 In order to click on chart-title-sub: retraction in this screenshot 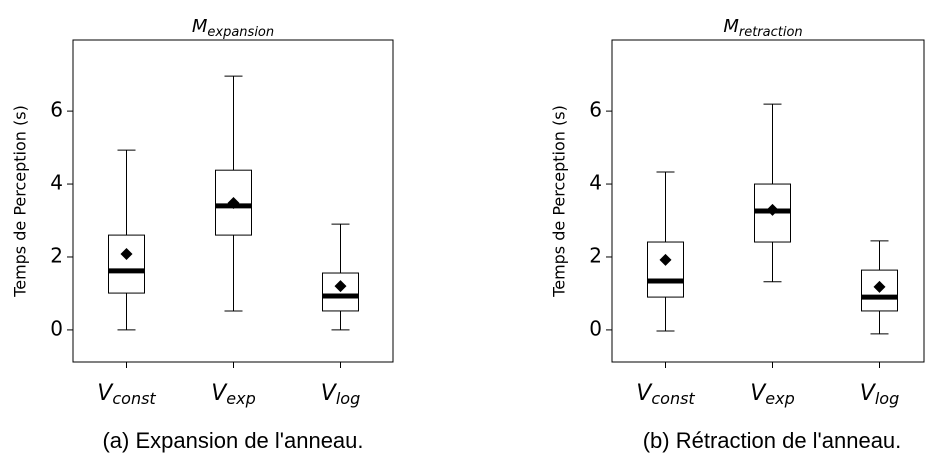, I will do `click(771, 32)`.